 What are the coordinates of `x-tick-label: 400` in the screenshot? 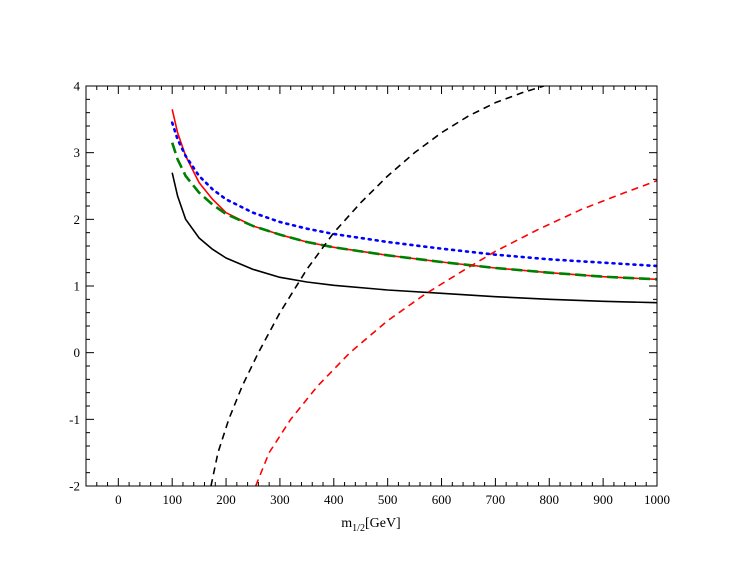 It's located at (334, 499).